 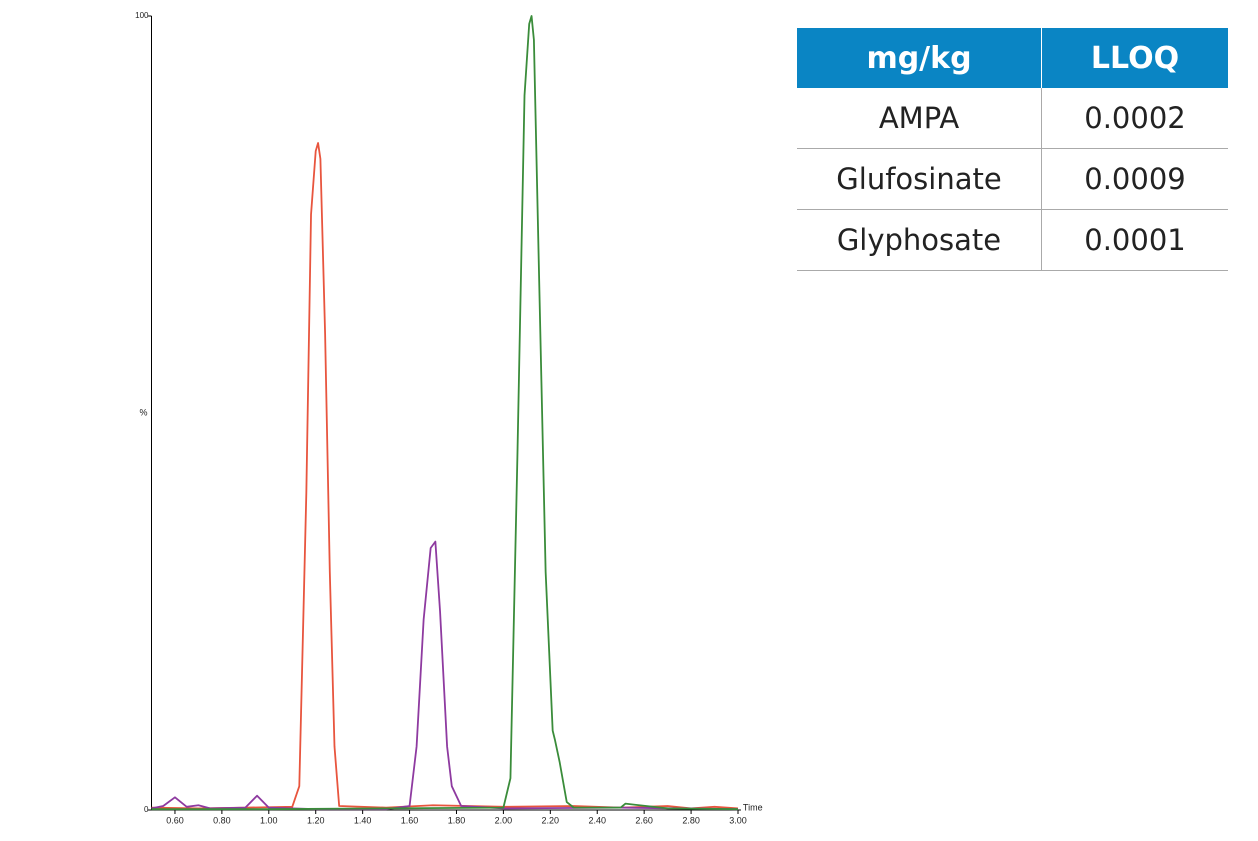 I want to click on y-axis-label: %, so click(x=143, y=412).